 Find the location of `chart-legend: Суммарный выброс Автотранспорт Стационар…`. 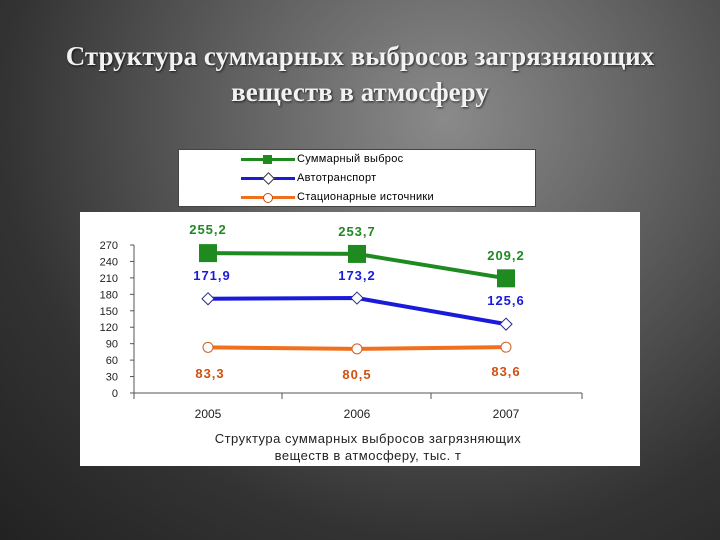

chart-legend: Суммарный выброс Автотранспорт Стационар… is located at coordinates (357, 178).